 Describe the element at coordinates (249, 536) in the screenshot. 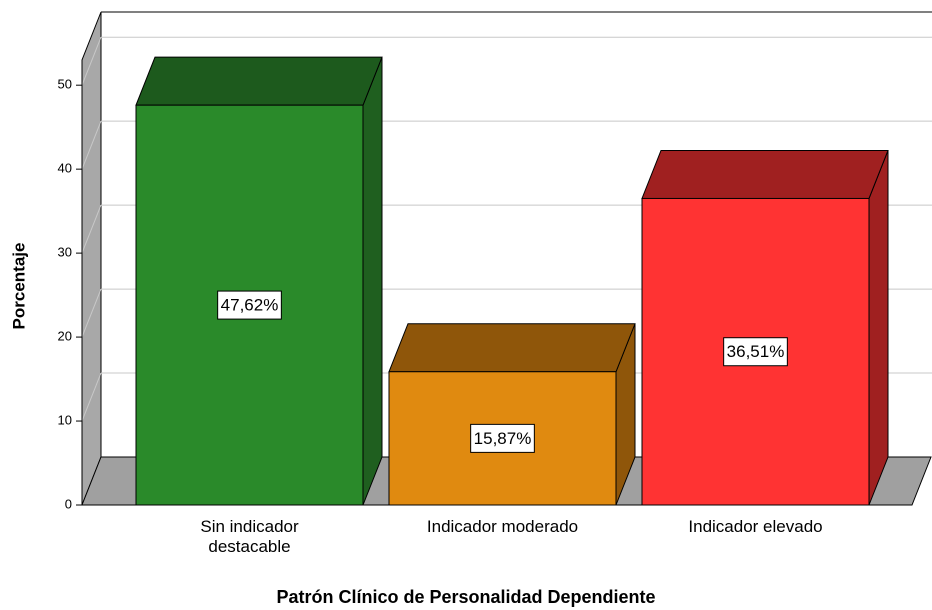

I see `x-tick-label: Sin indicador destacable` at that location.